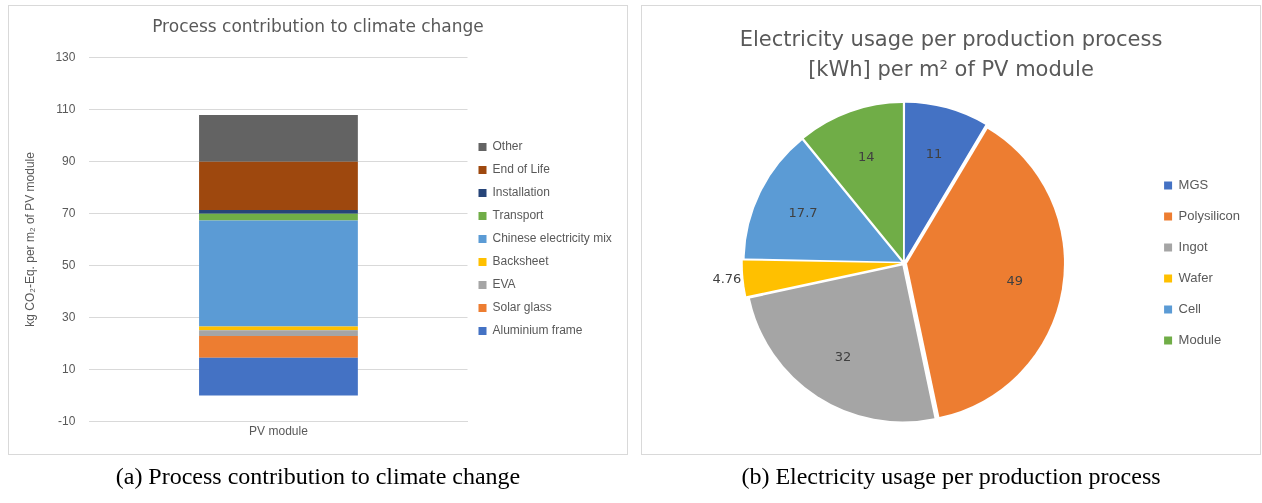  I want to click on legend-label: Transport, so click(518, 215).